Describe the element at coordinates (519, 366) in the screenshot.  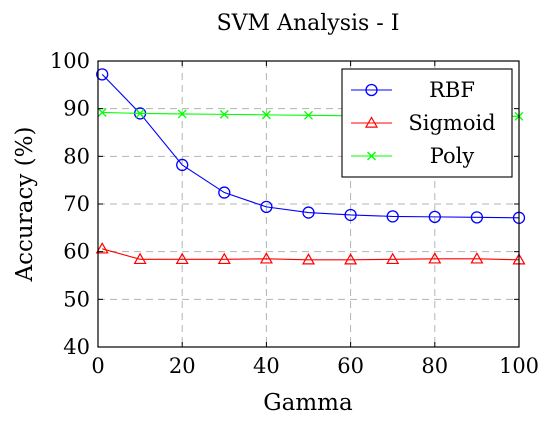
I see `x-tick-label: 100` at that location.